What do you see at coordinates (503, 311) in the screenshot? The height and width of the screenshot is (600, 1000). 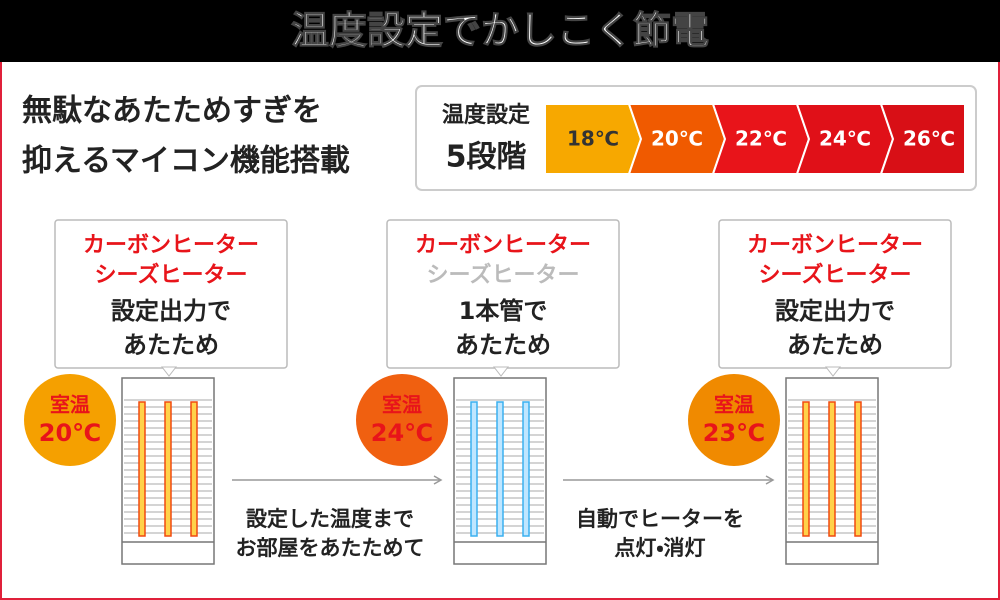 I see `bubble-line: 1本管で` at bounding box center [503, 311].